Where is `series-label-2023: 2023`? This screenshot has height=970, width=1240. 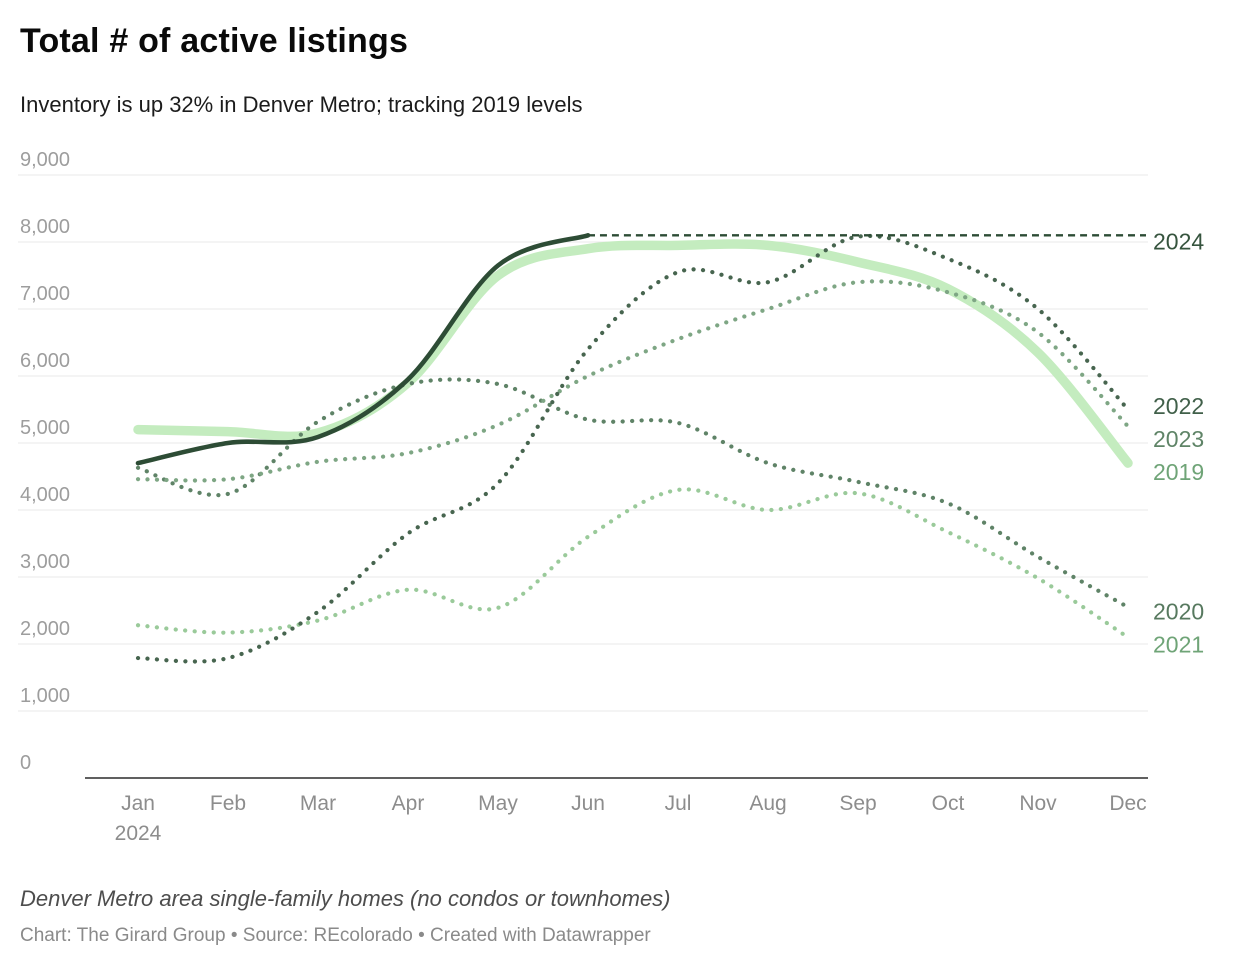 series-label-2023: 2023 is located at coordinates (1178, 439).